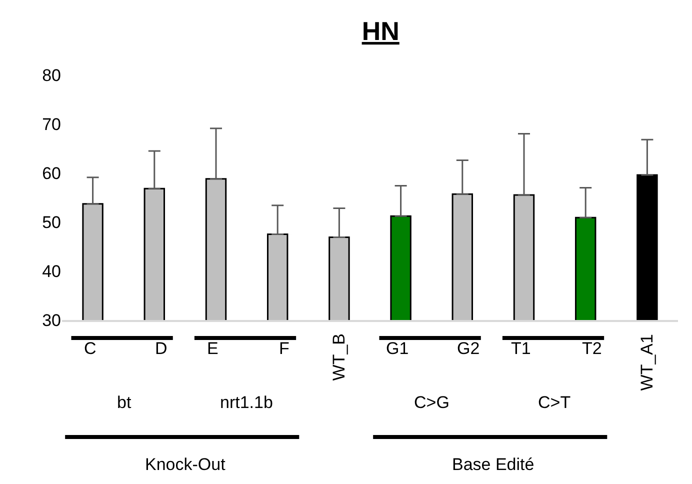  What do you see at coordinates (51, 173) in the screenshot?
I see `y-tick-label: 60` at bounding box center [51, 173].